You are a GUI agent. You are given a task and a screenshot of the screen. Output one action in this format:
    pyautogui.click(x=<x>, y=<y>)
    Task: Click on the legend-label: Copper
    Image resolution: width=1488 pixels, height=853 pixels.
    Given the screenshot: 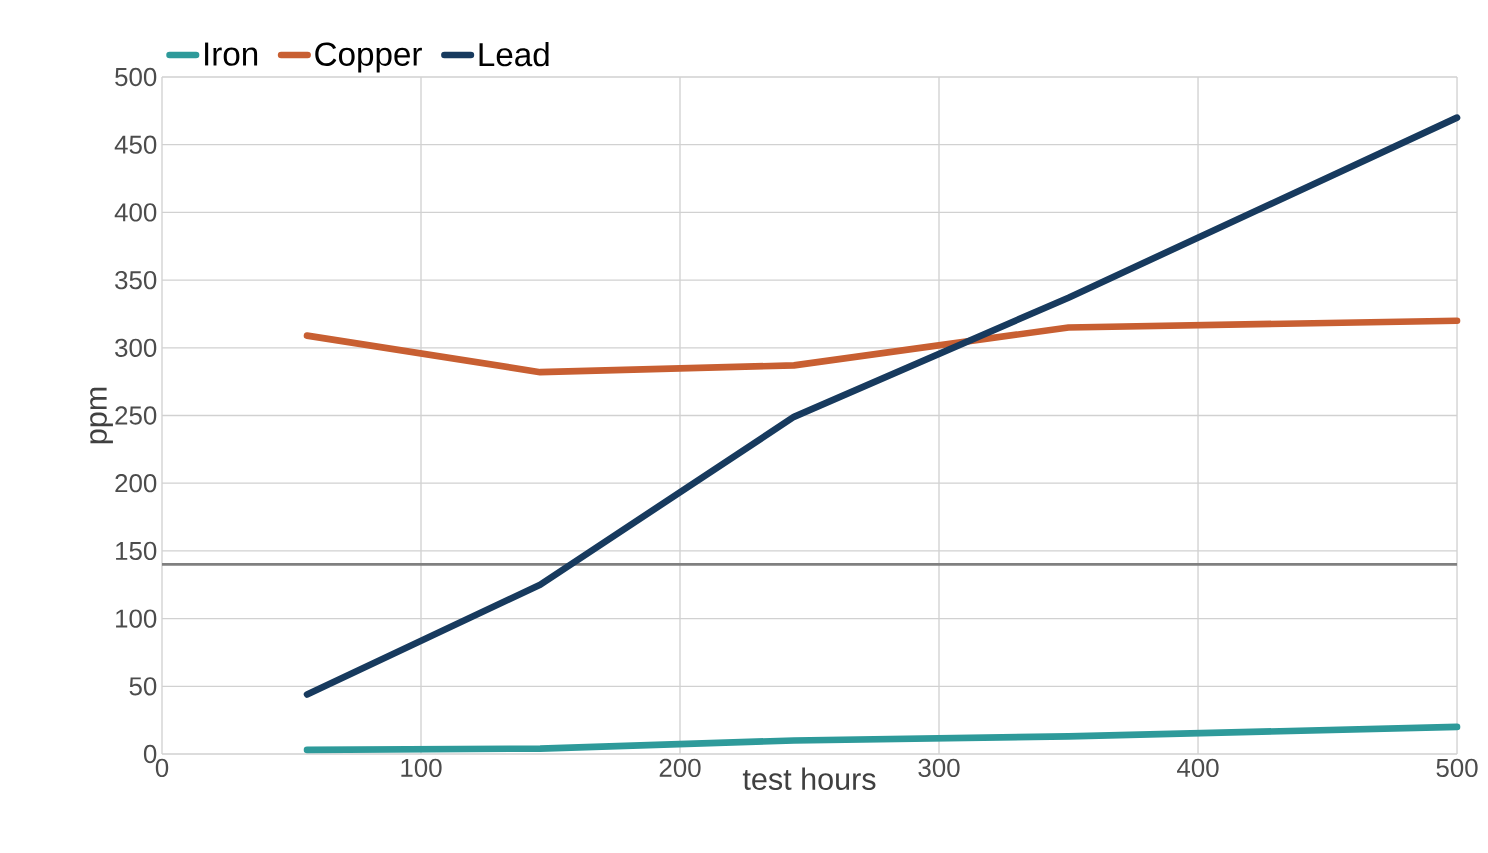 What is the action you would take?
    pyautogui.click(x=368, y=57)
    